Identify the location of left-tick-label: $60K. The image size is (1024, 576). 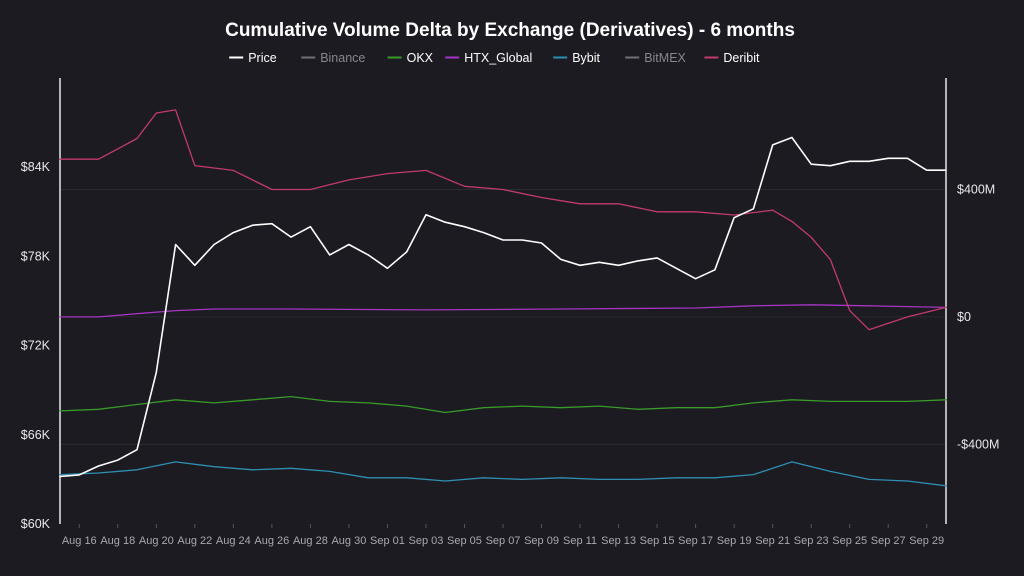
(36, 524).